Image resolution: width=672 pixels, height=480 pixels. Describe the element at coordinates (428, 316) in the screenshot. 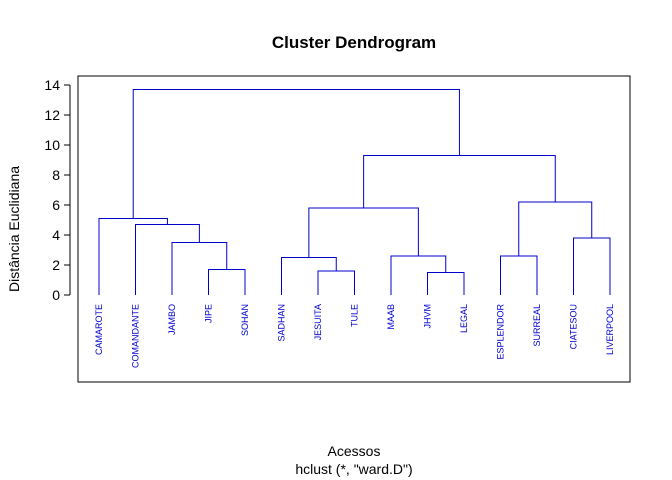

I see `leaf-label: JHVM` at that location.